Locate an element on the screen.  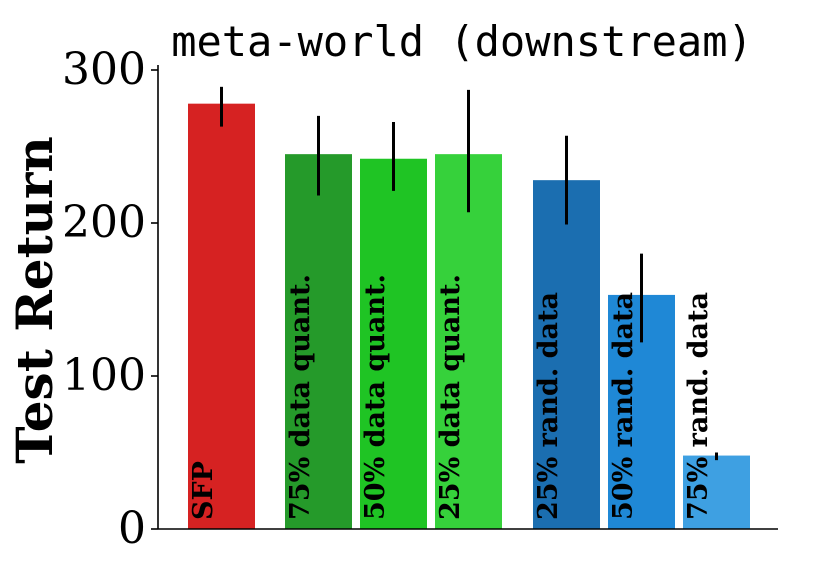
y-axis-ticks: 0 100 200 300 is located at coordinates (110, 299).